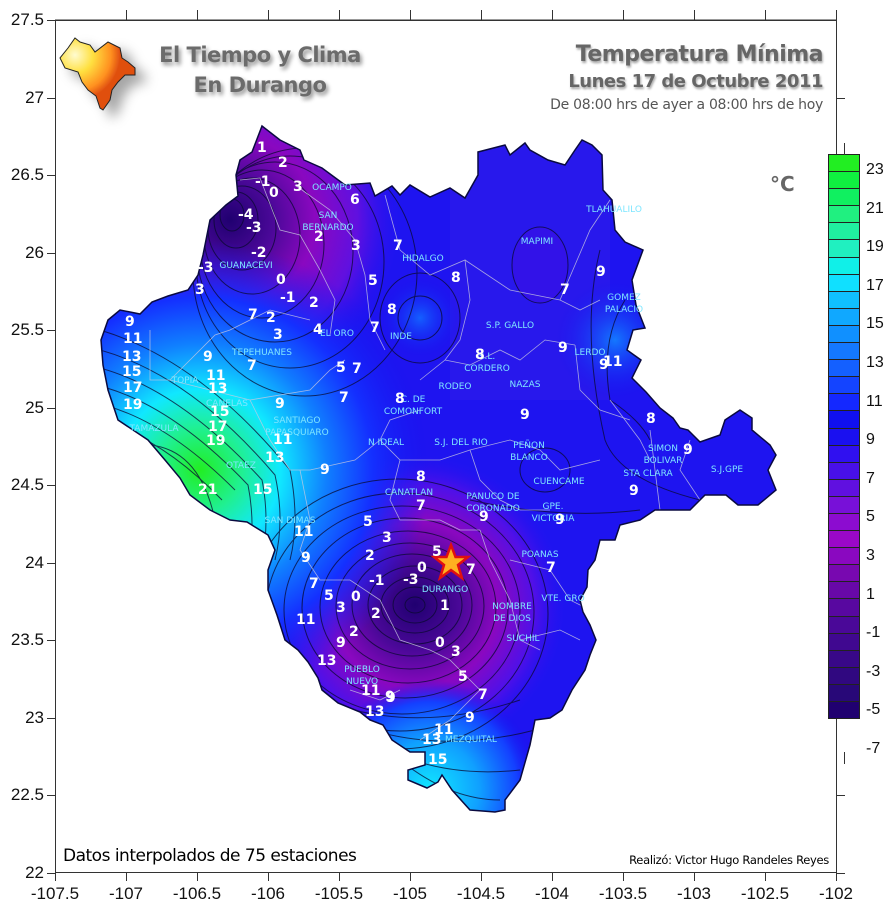  Describe the element at coordinates (27, 794) in the screenshot. I see `y-tick-label: 22.5` at that location.